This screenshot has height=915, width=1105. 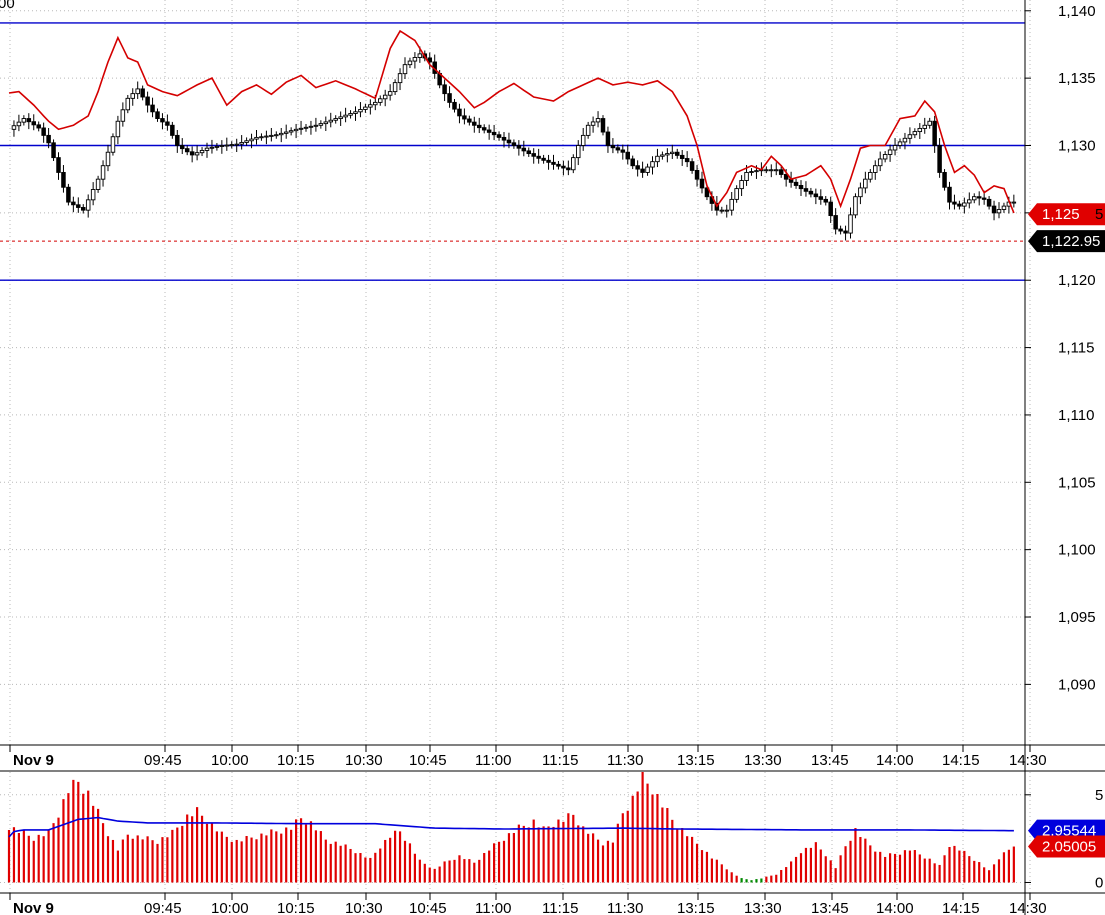 I want to click on price-ytick-label-4: 1,120, so click(x=1077, y=280).